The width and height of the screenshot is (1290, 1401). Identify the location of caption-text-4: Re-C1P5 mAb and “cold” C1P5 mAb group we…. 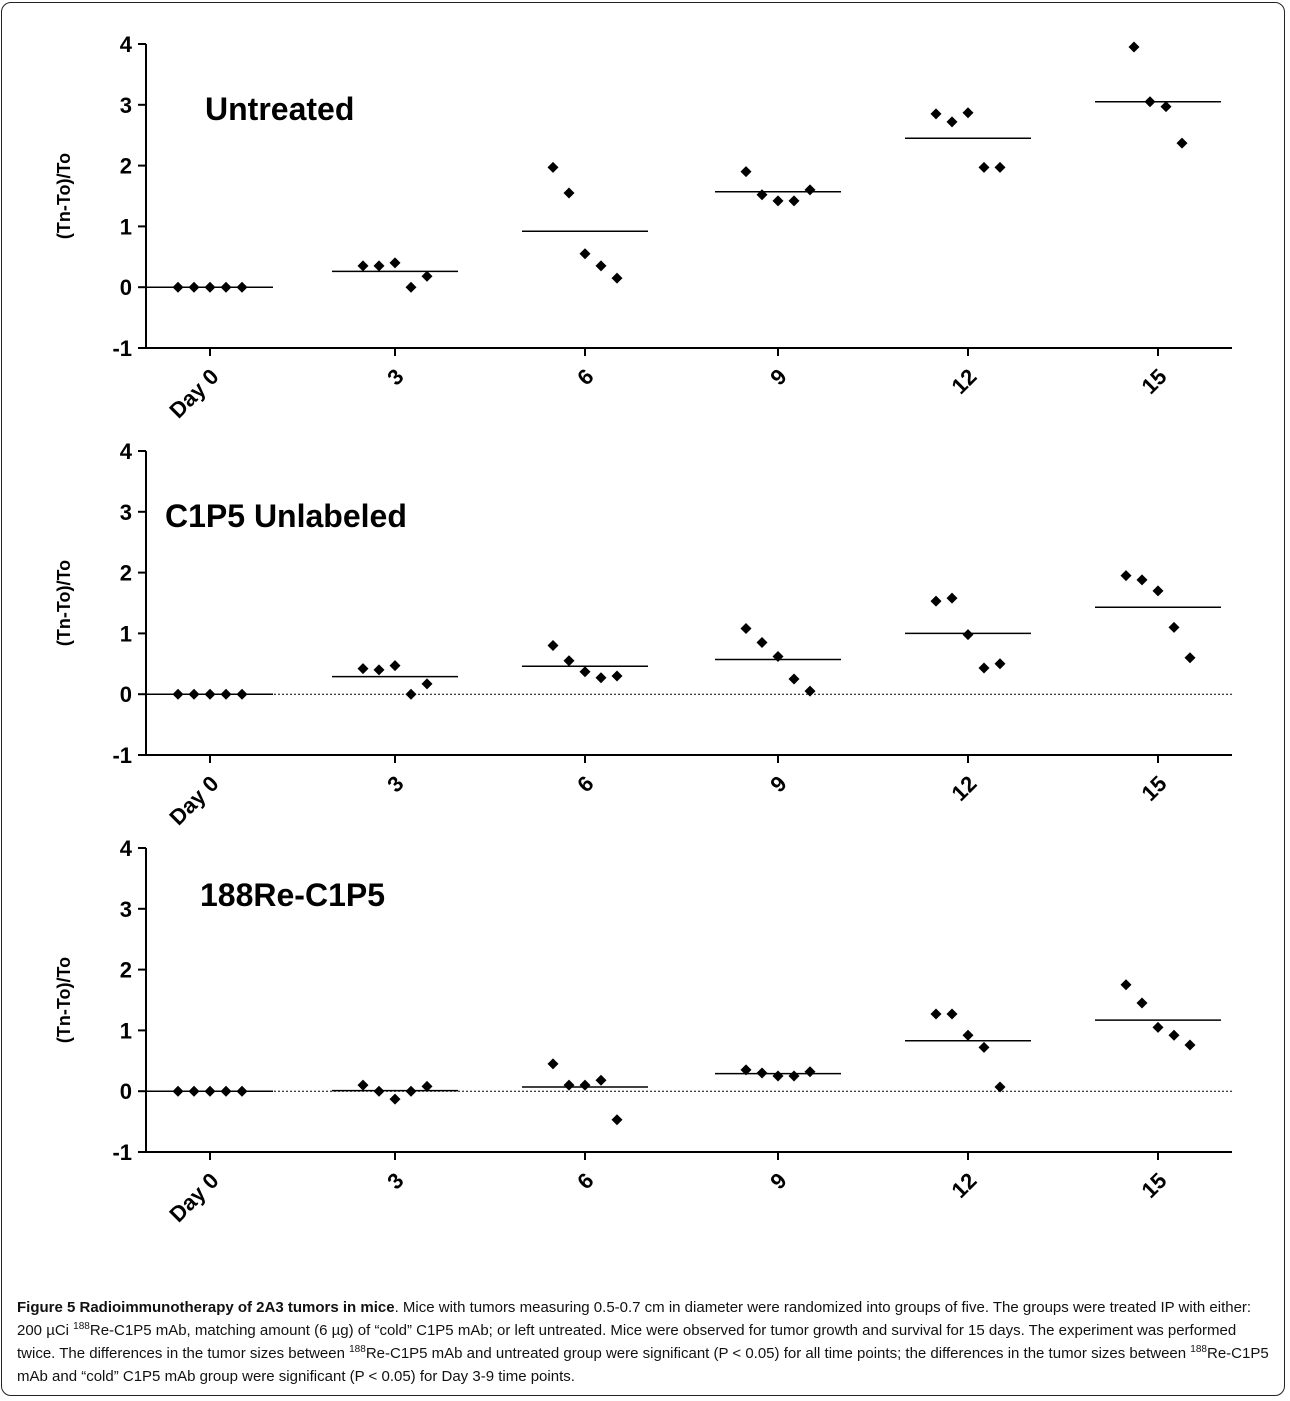
(643, 1365).